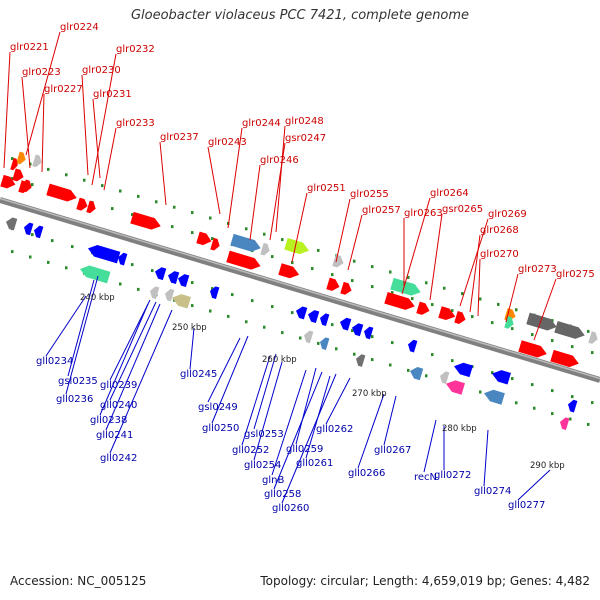 This screenshot has width=600, height=600. What do you see at coordinates (220, 428) in the screenshot?
I see `reverse-gene-label: gll0250` at bounding box center [220, 428].